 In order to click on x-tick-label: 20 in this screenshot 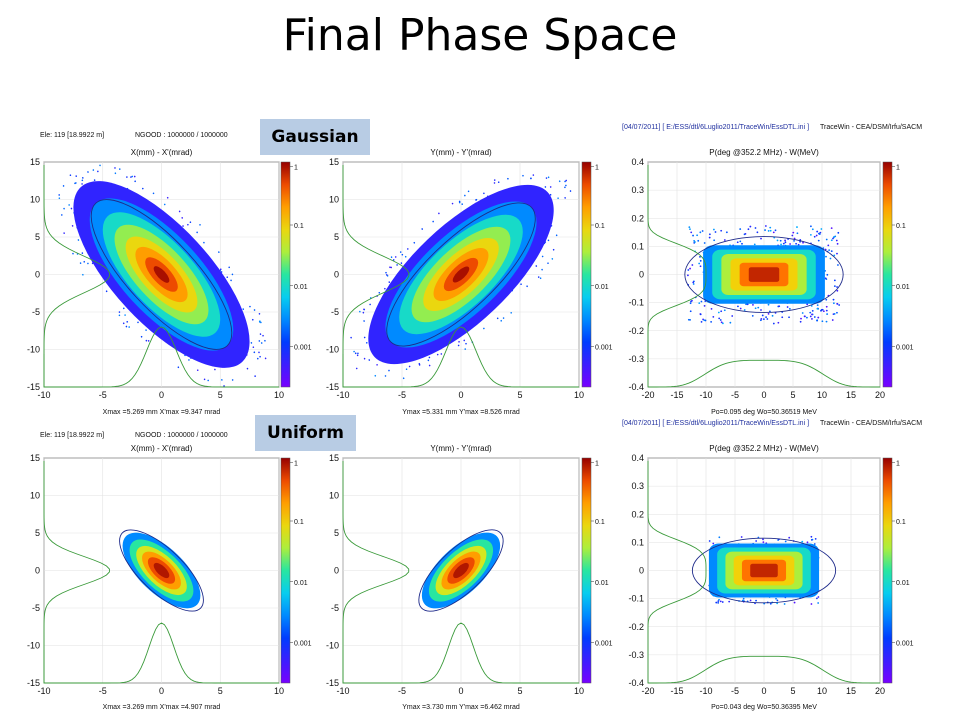, I will do `click(880, 691)`.